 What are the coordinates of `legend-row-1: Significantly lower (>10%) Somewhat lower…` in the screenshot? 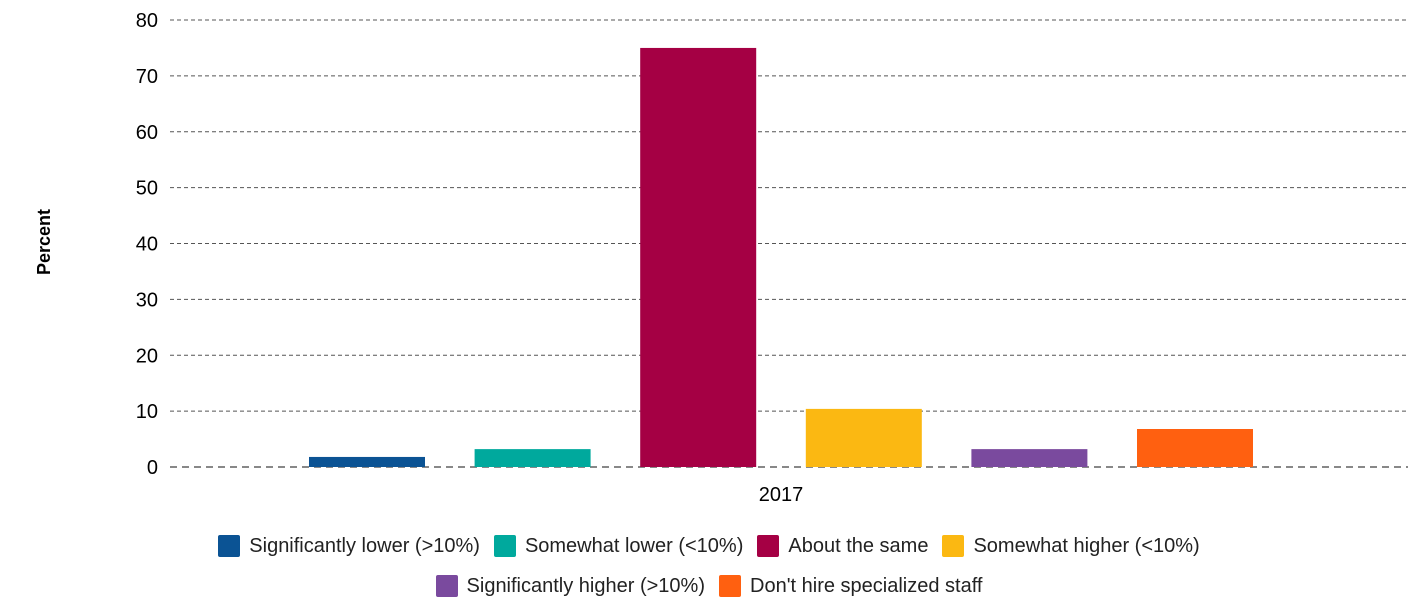 It's located at (709, 546).